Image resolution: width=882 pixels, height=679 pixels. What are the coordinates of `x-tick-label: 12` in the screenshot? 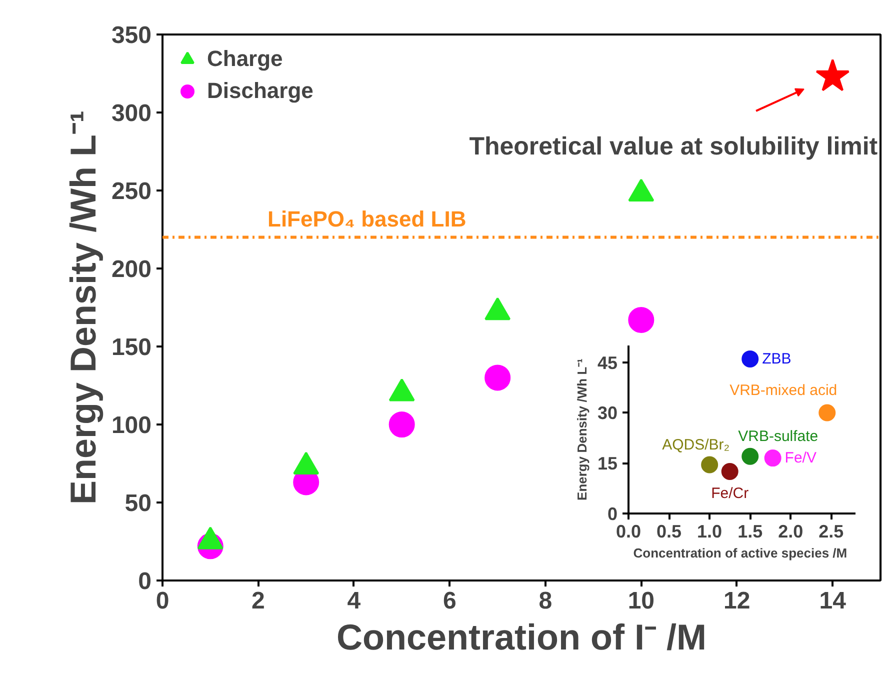 It's located at (737, 601).